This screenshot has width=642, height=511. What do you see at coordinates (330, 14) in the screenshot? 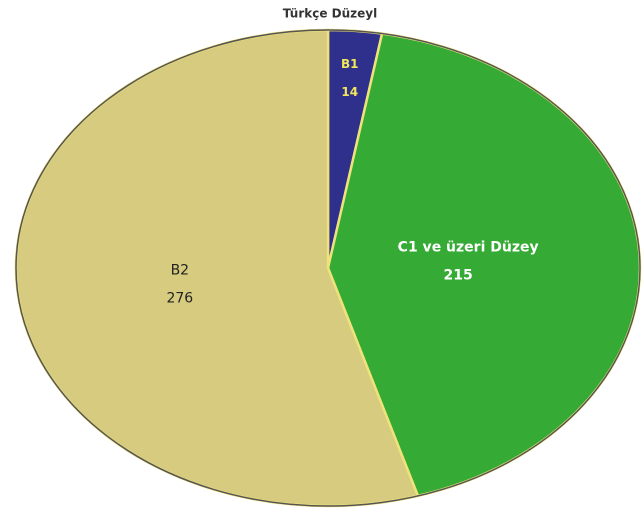
I see `chart-title: Türkçe Düzeyl` at bounding box center [330, 14].